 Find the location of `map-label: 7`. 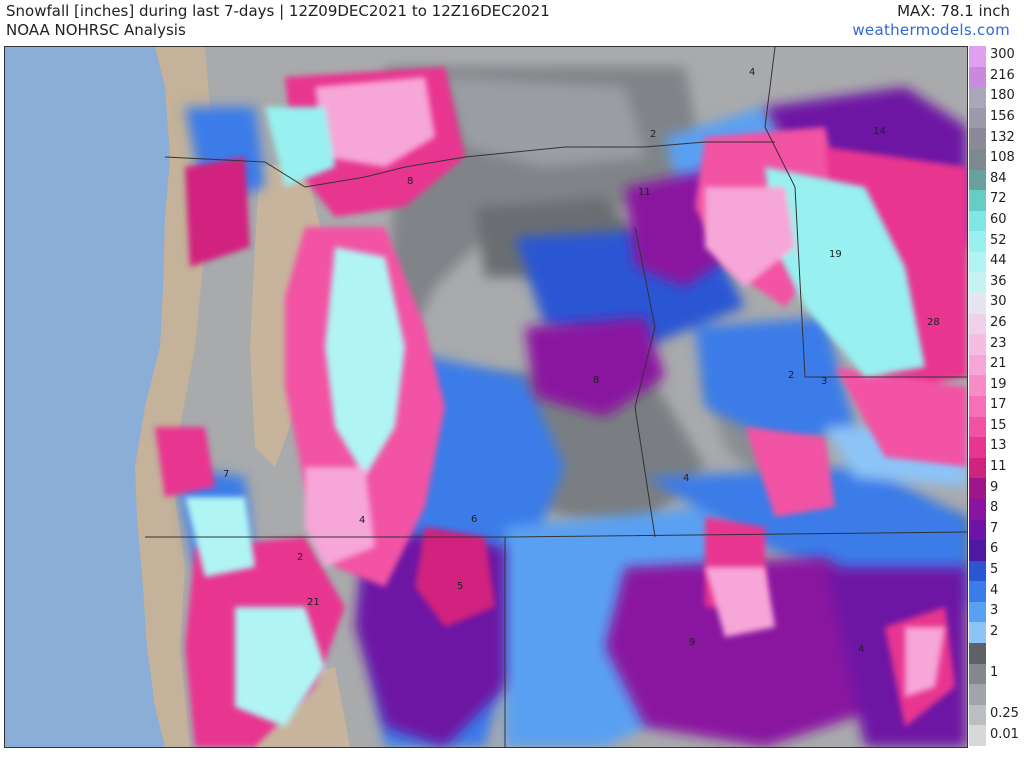

map-label: 7 is located at coordinates (226, 474).